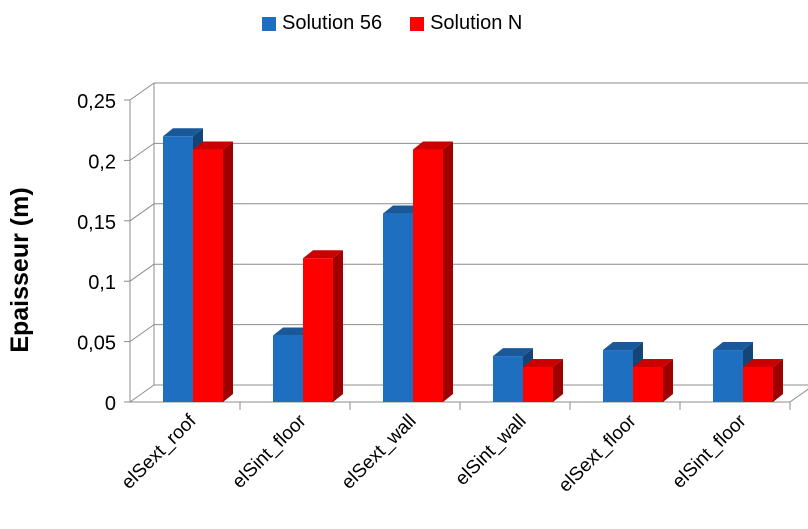  Describe the element at coordinates (476, 23) in the screenshot. I see `legend-label-solution-n: Solution N` at that location.